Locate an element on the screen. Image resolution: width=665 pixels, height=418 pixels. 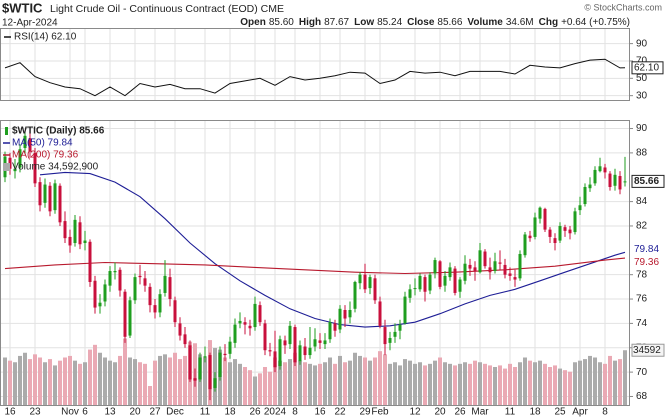
y-tick-label: 70 is located at coordinates (642, 61).